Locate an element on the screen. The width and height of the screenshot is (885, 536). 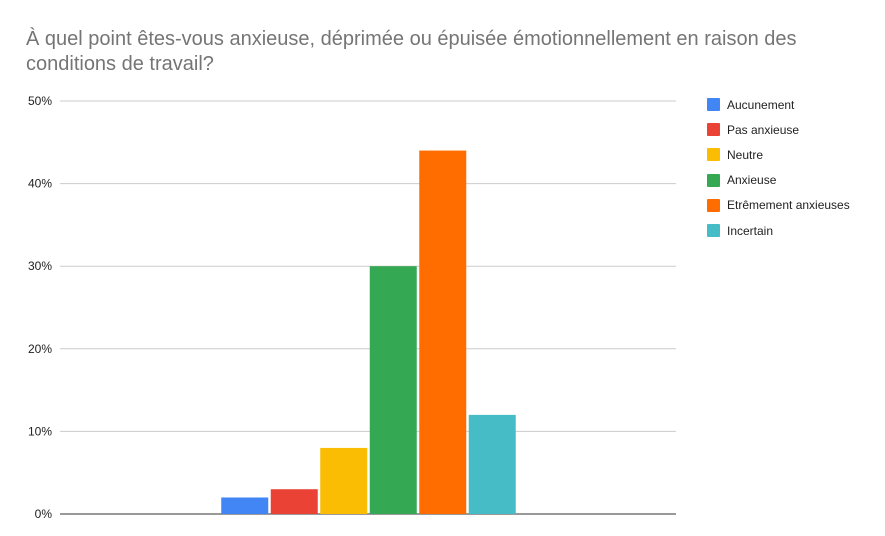
y-tick-label: 40% is located at coordinates (40, 184).